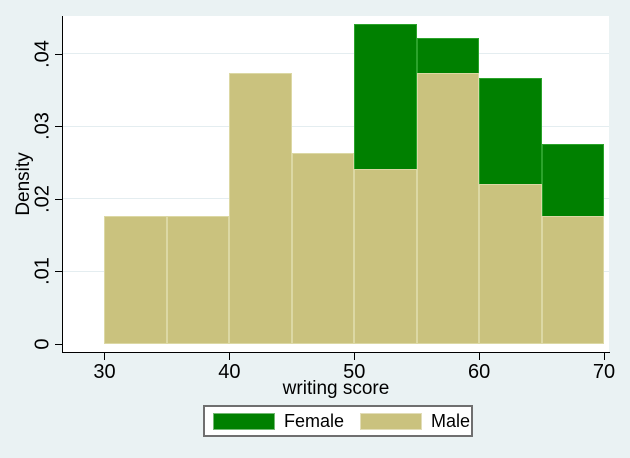 The height and width of the screenshot is (458, 630). Describe the element at coordinates (23, 184) in the screenshot. I see `y-axis-title: Density` at that location.